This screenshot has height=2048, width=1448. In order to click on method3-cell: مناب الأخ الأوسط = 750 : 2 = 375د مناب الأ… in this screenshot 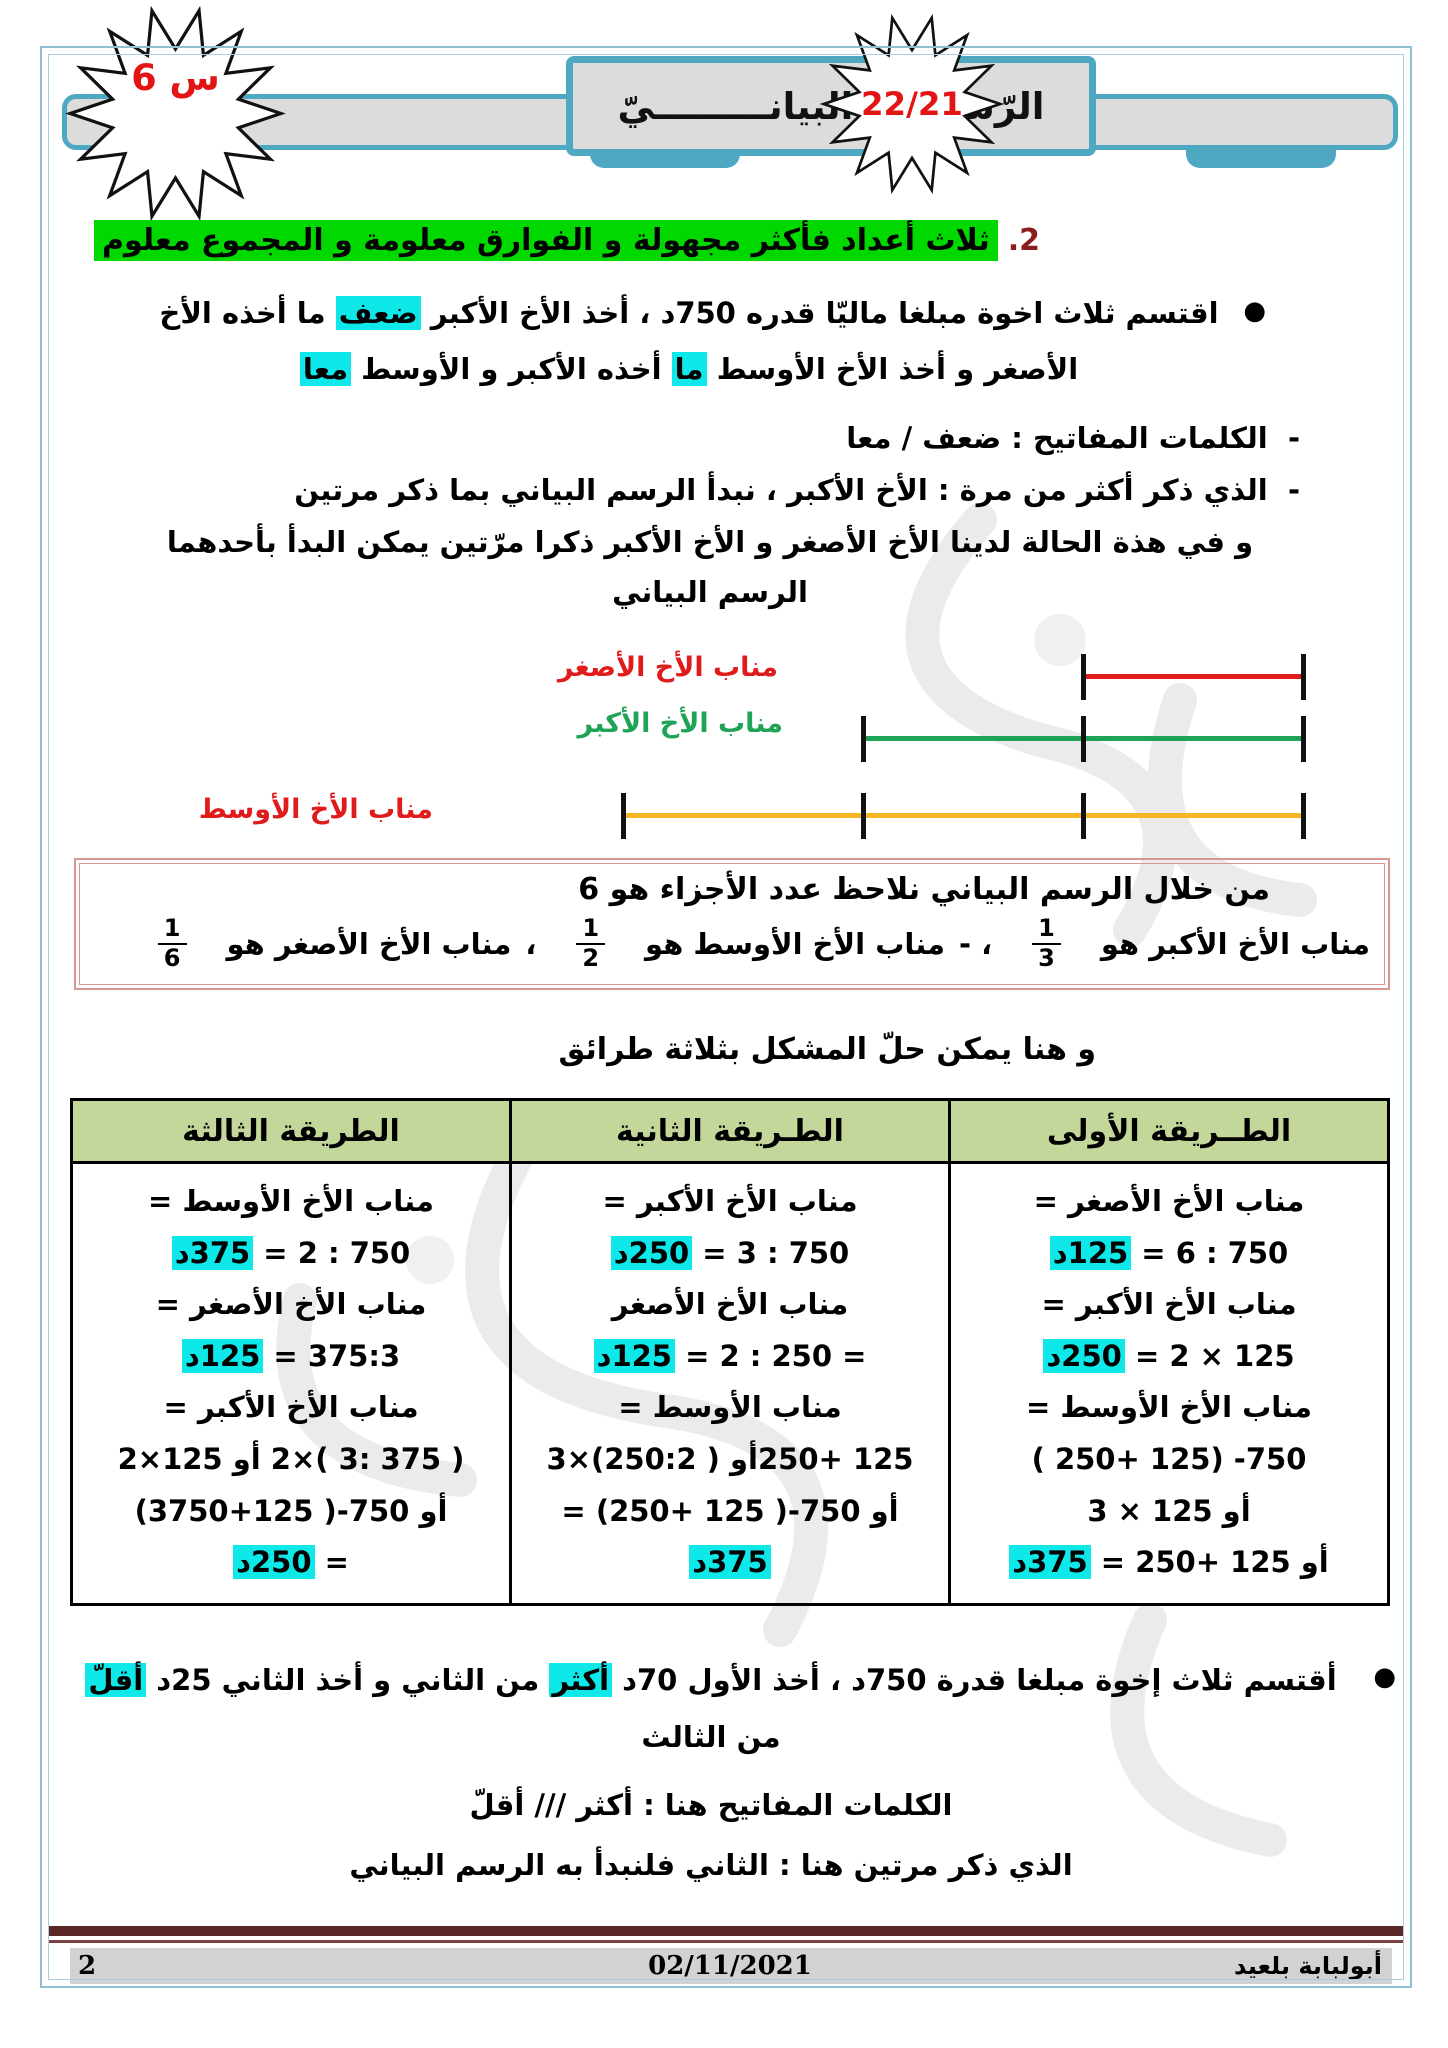, I will do `click(291, 1383)`.